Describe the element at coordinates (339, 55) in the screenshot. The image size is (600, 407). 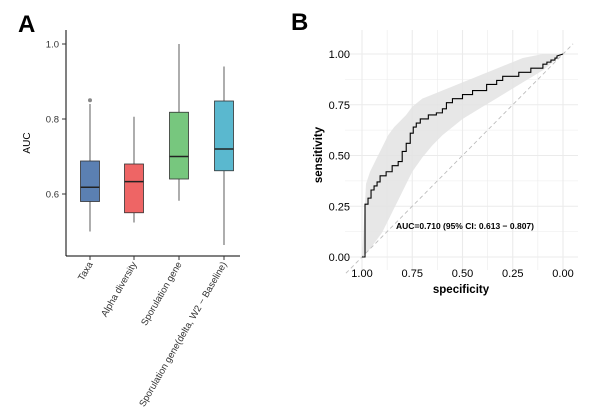
I see `roc-y-tick-label: 1.00` at that location.